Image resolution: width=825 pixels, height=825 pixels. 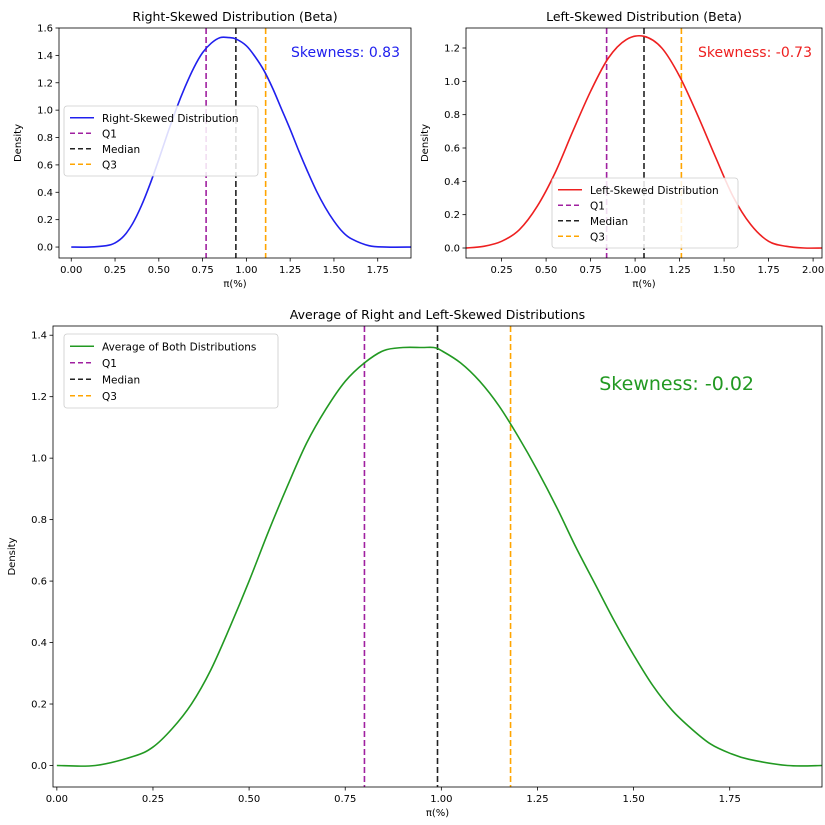 I want to click on legend-label: Left-Skewed Distribution, so click(x=654, y=191).